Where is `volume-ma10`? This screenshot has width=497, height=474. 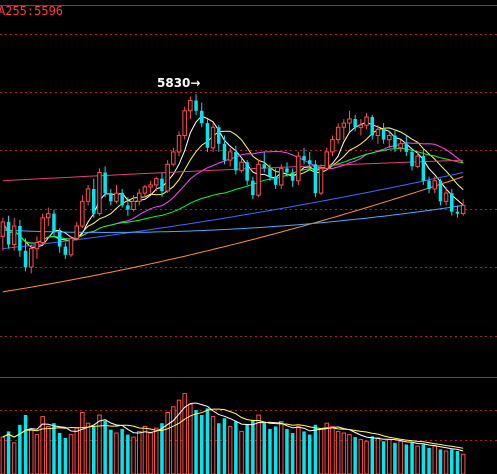
volume-ma10 is located at coordinates (233, 428).